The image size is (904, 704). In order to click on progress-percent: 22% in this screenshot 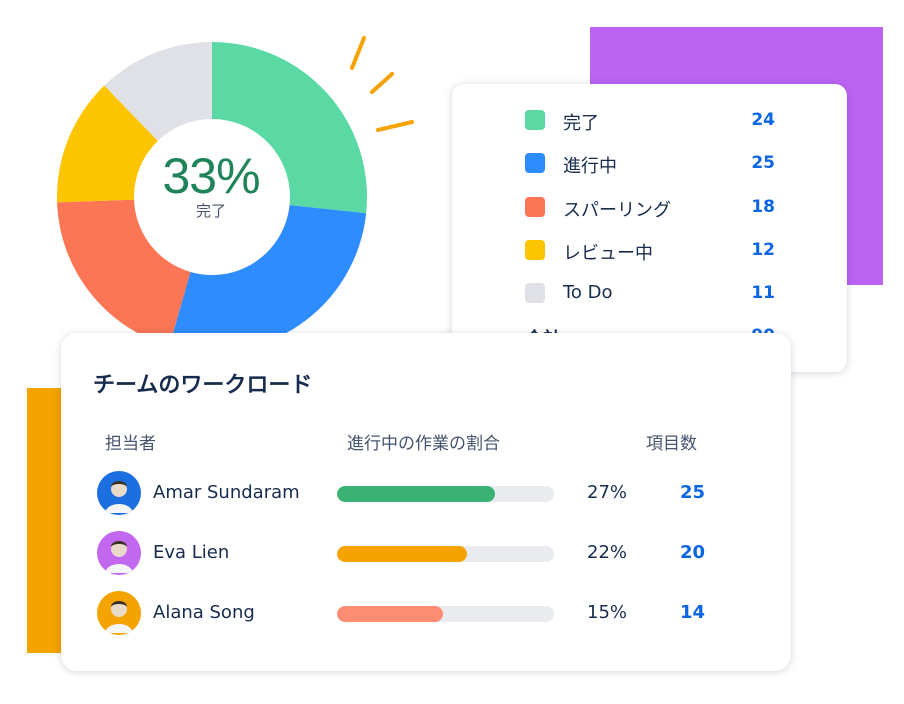, I will do `click(607, 552)`.